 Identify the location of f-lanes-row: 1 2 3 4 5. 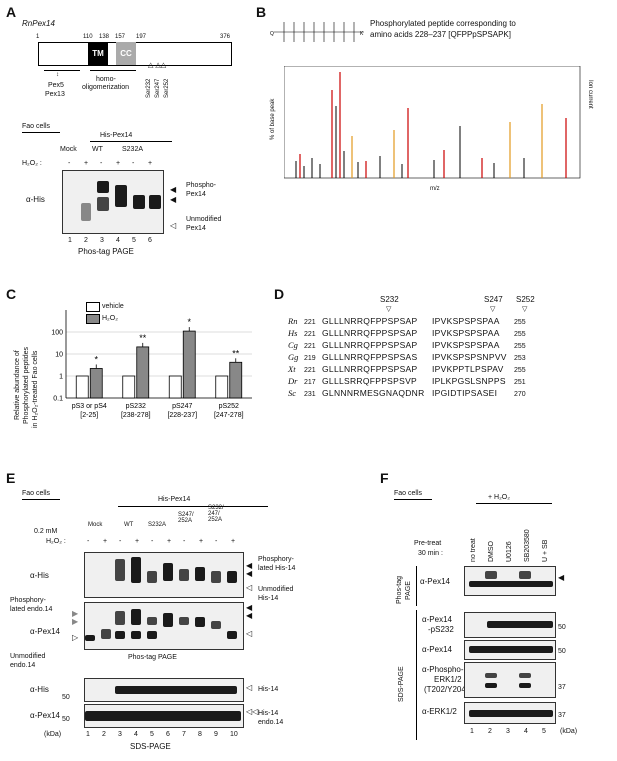
(509, 733).